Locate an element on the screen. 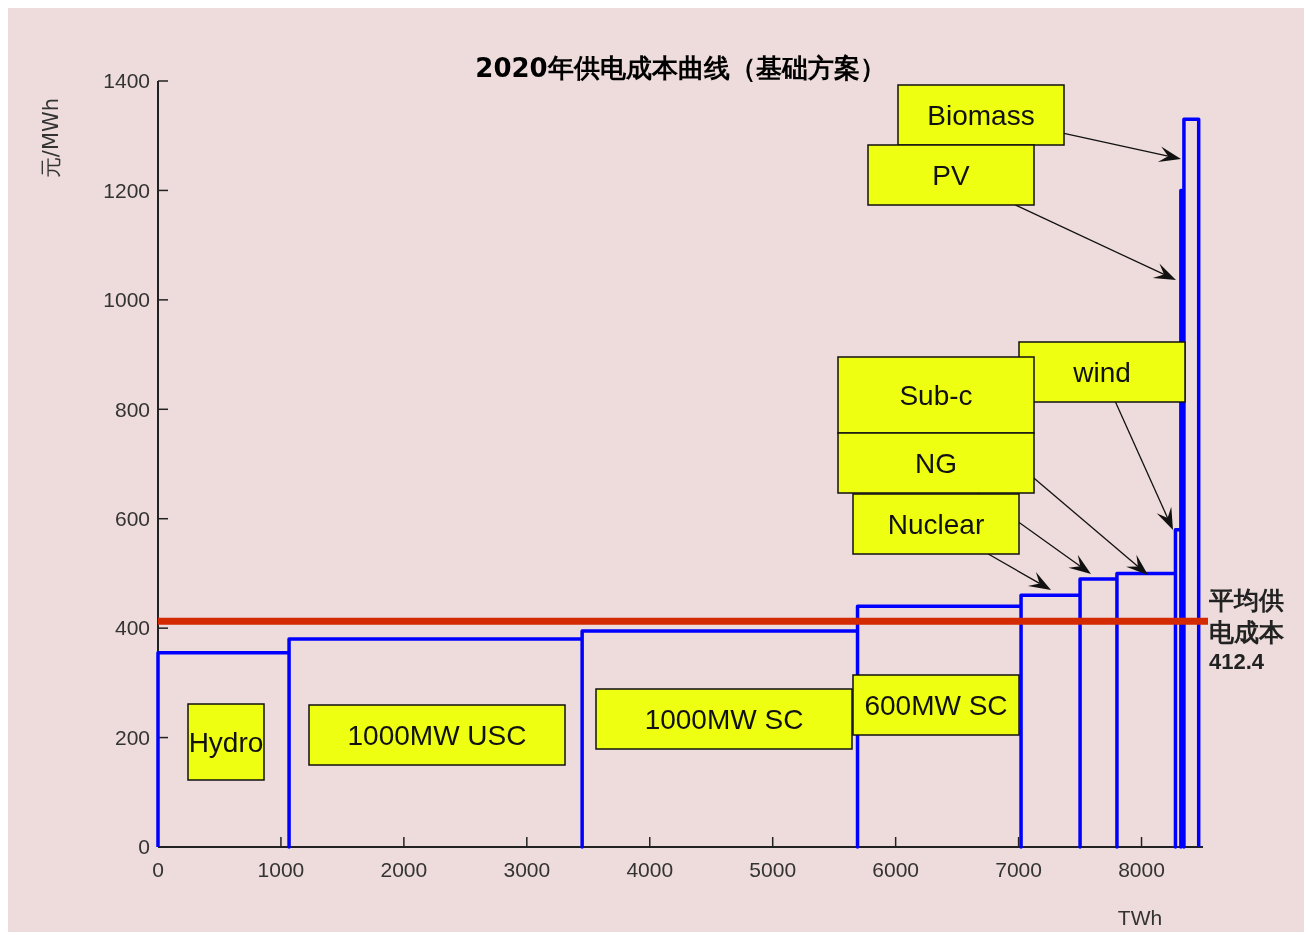 The height and width of the screenshot is (932, 1304). annotation: Biomass is located at coordinates (981, 115).